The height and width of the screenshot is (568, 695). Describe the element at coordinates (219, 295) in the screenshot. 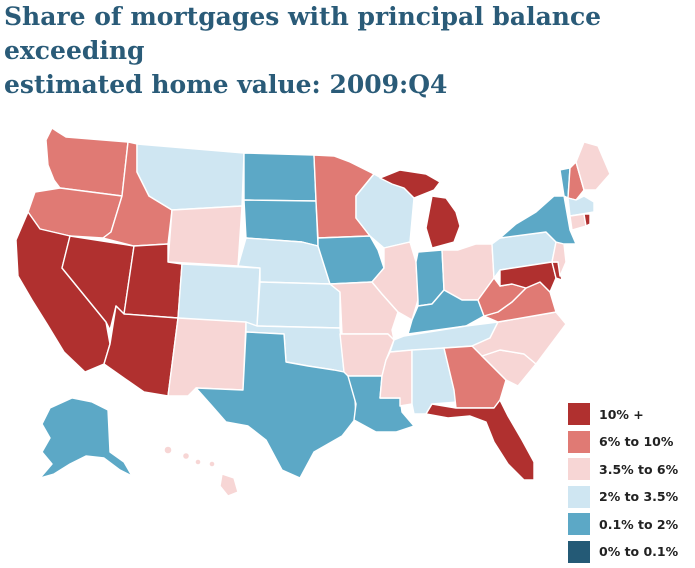

I see `state-co` at that location.